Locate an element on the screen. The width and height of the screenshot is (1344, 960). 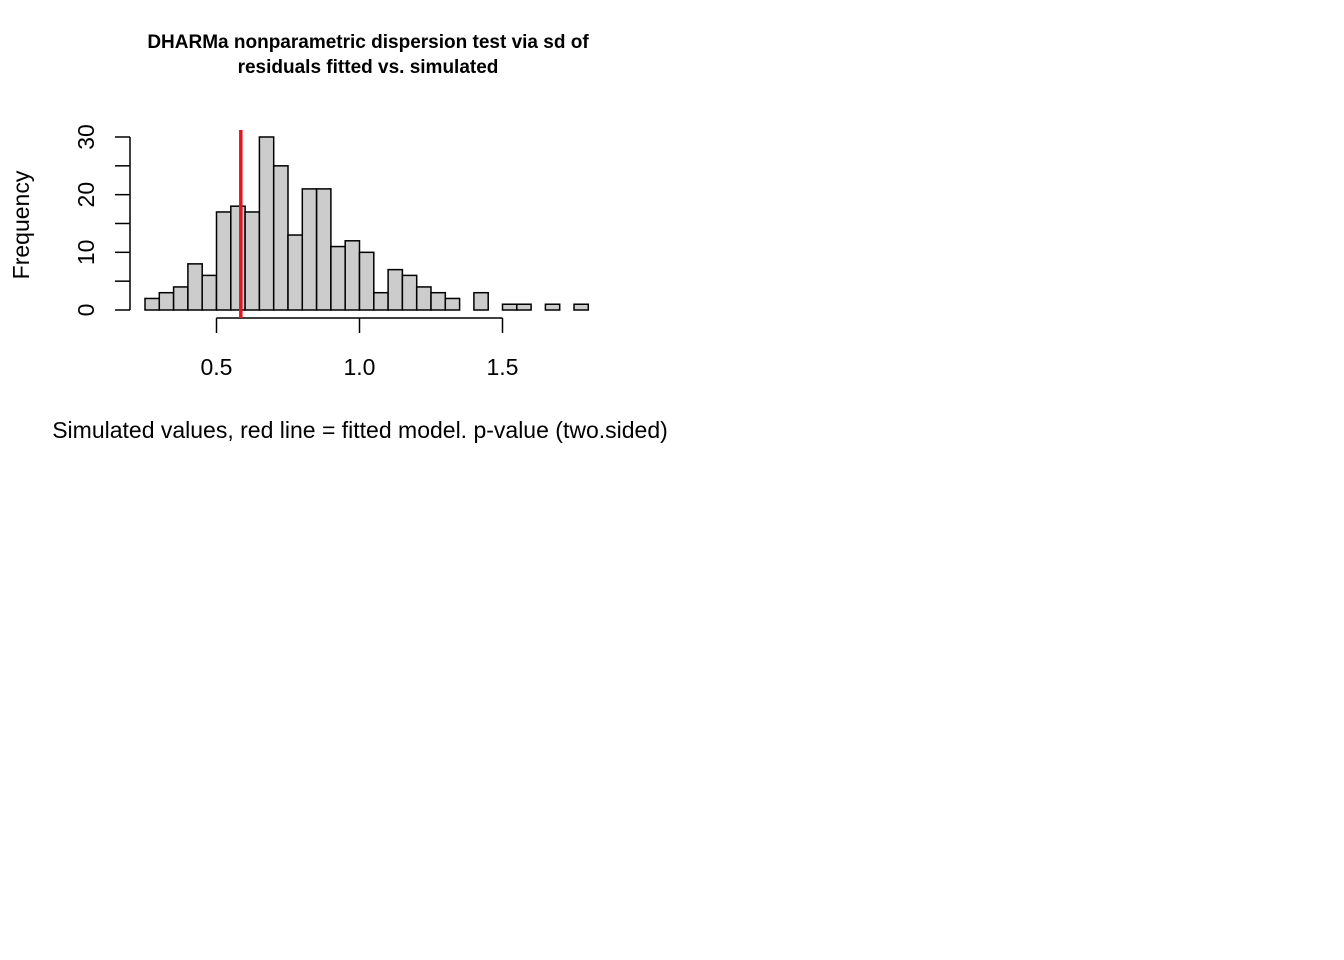
chart-title-line-2: residuals fitted vs. simulated is located at coordinates (368, 67).